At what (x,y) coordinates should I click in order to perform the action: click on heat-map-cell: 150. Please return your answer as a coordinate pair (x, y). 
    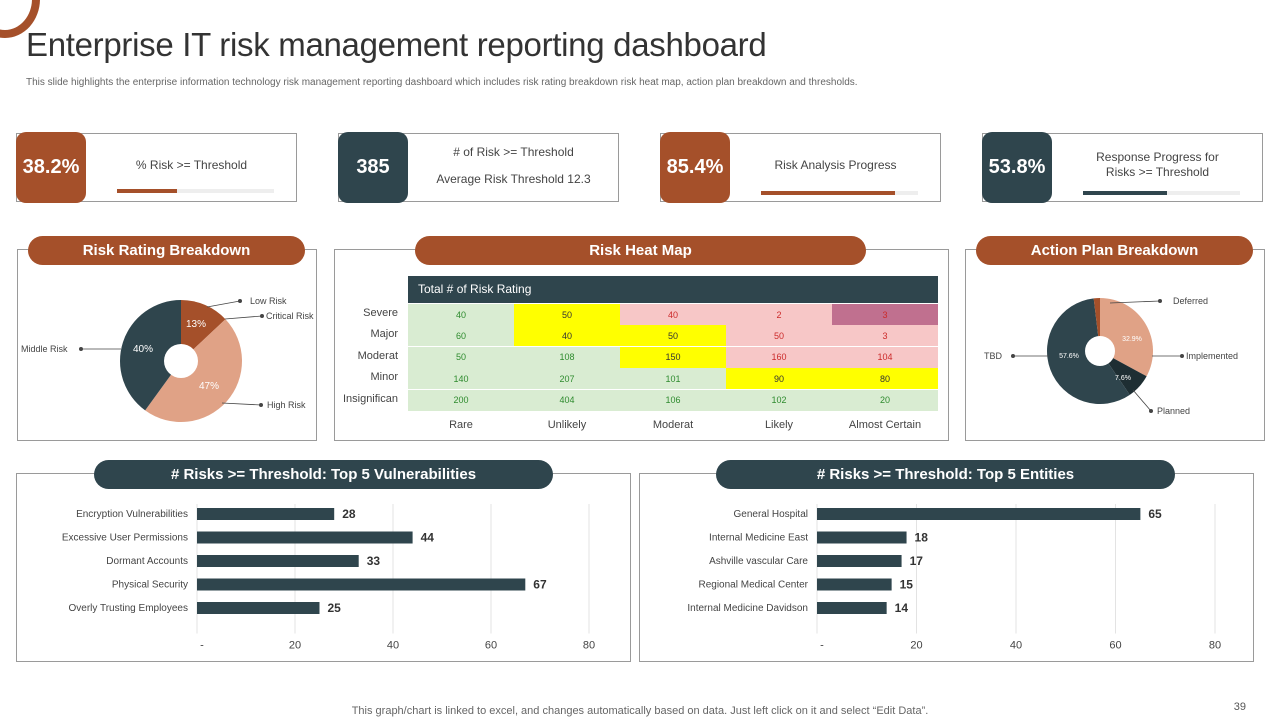
    Looking at the image, I should click on (673, 357).